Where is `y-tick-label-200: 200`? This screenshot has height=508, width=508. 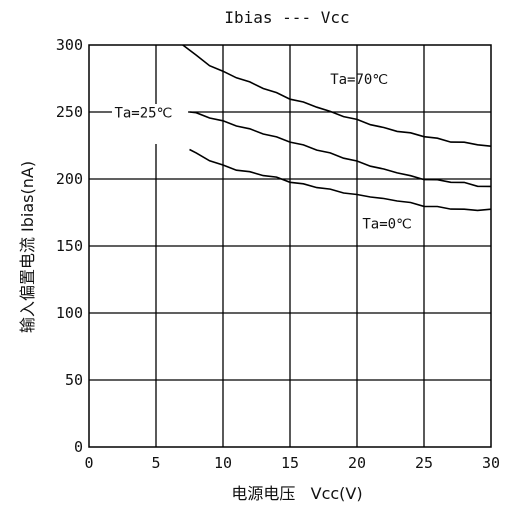
y-tick-label-200: 200 is located at coordinates (69, 179).